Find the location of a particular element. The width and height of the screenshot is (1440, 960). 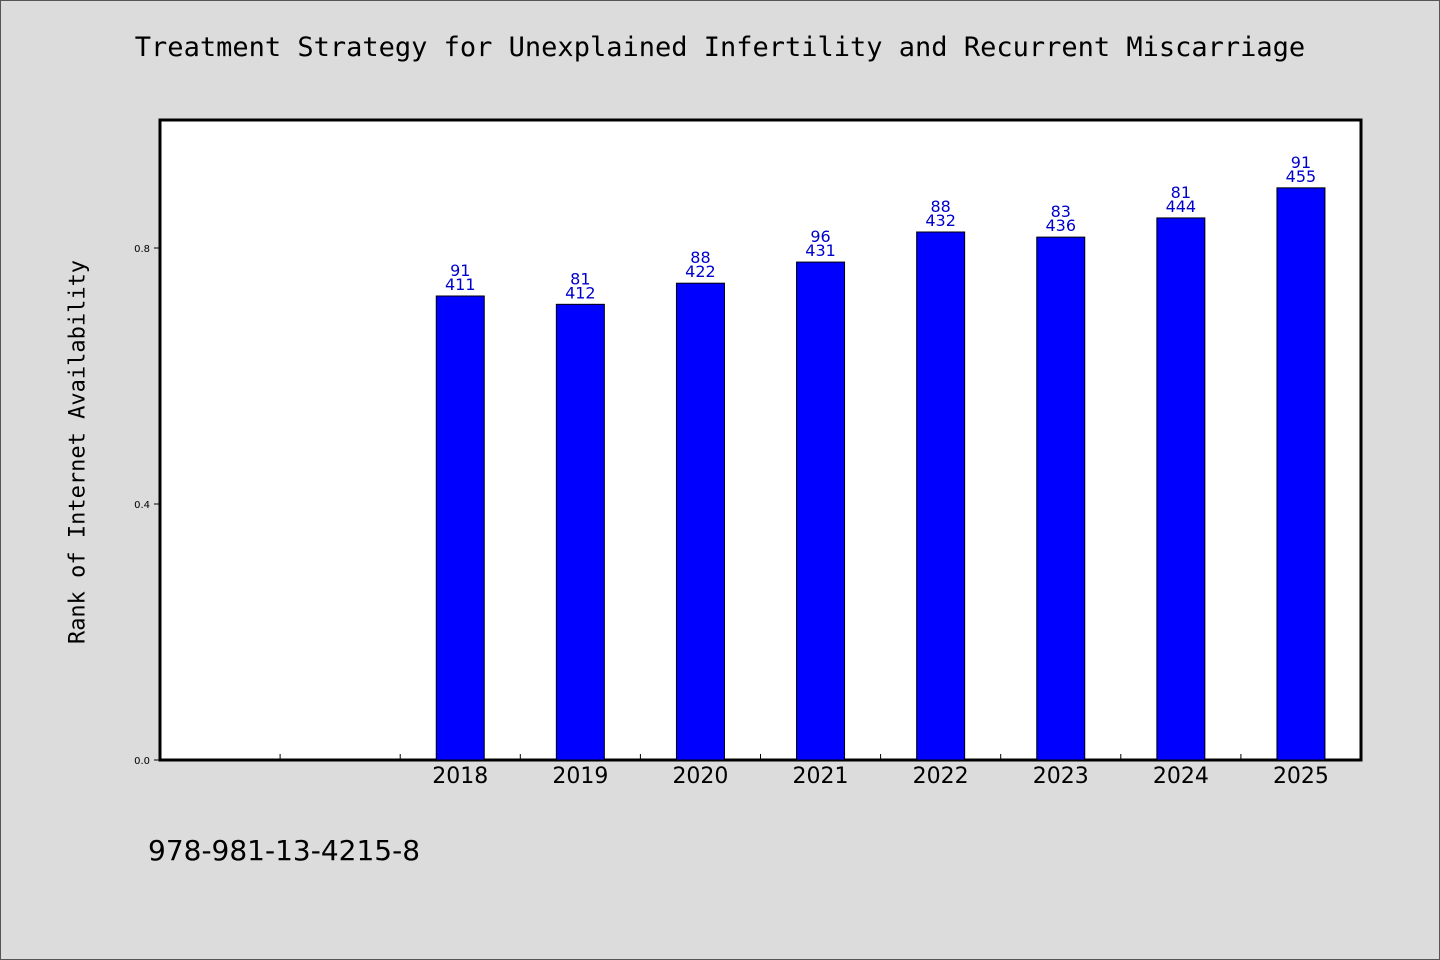

bar-label-bottom: 444 is located at coordinates (1181, 206).